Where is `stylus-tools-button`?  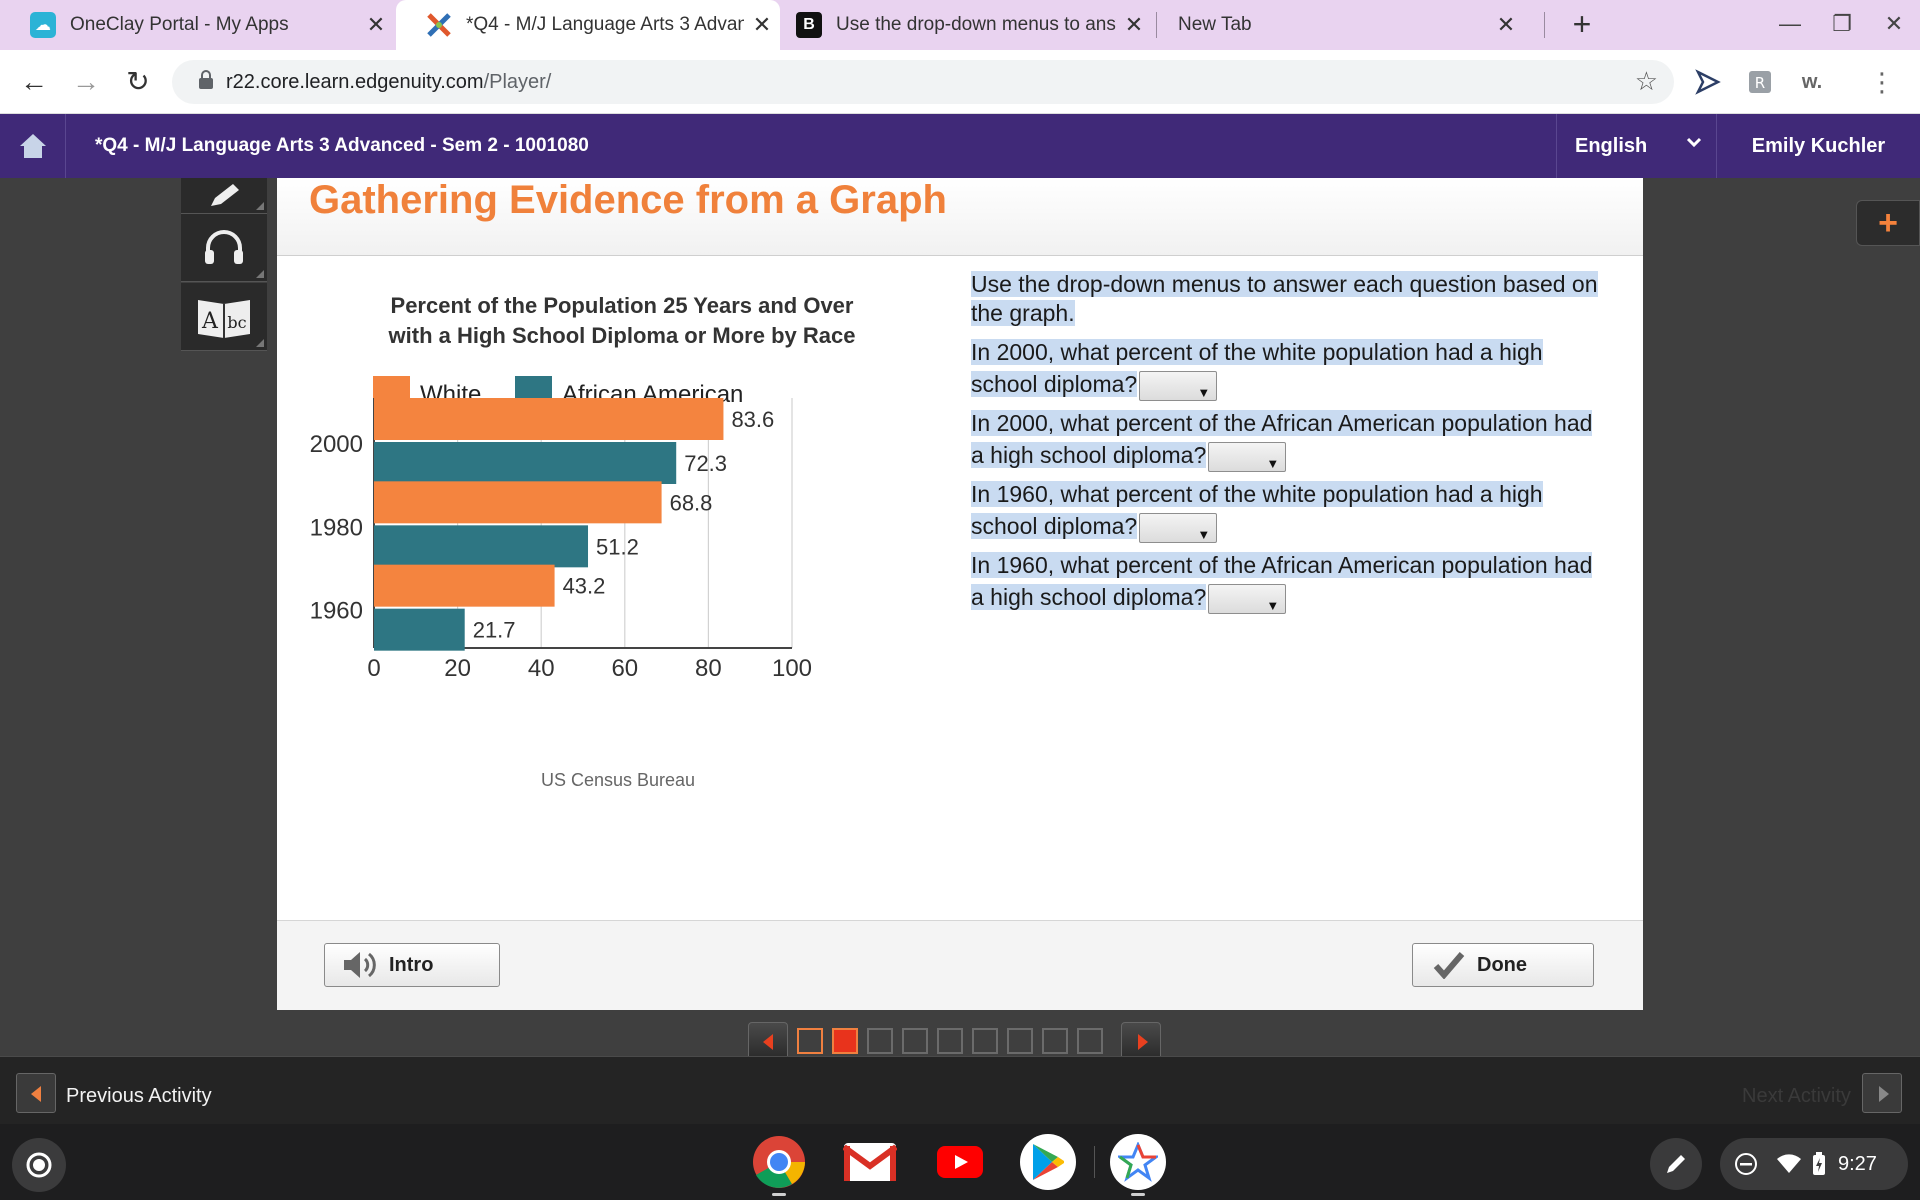
stylus-tools-button is located at coordinates (1676, 1164).